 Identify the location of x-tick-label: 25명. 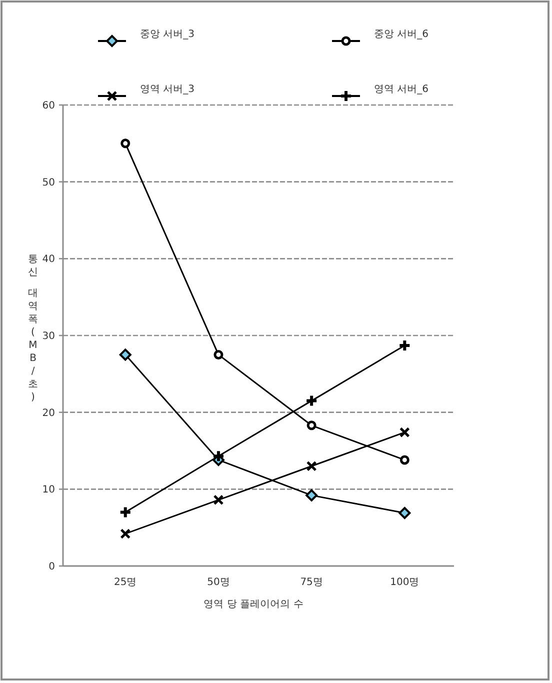
(125, 582).